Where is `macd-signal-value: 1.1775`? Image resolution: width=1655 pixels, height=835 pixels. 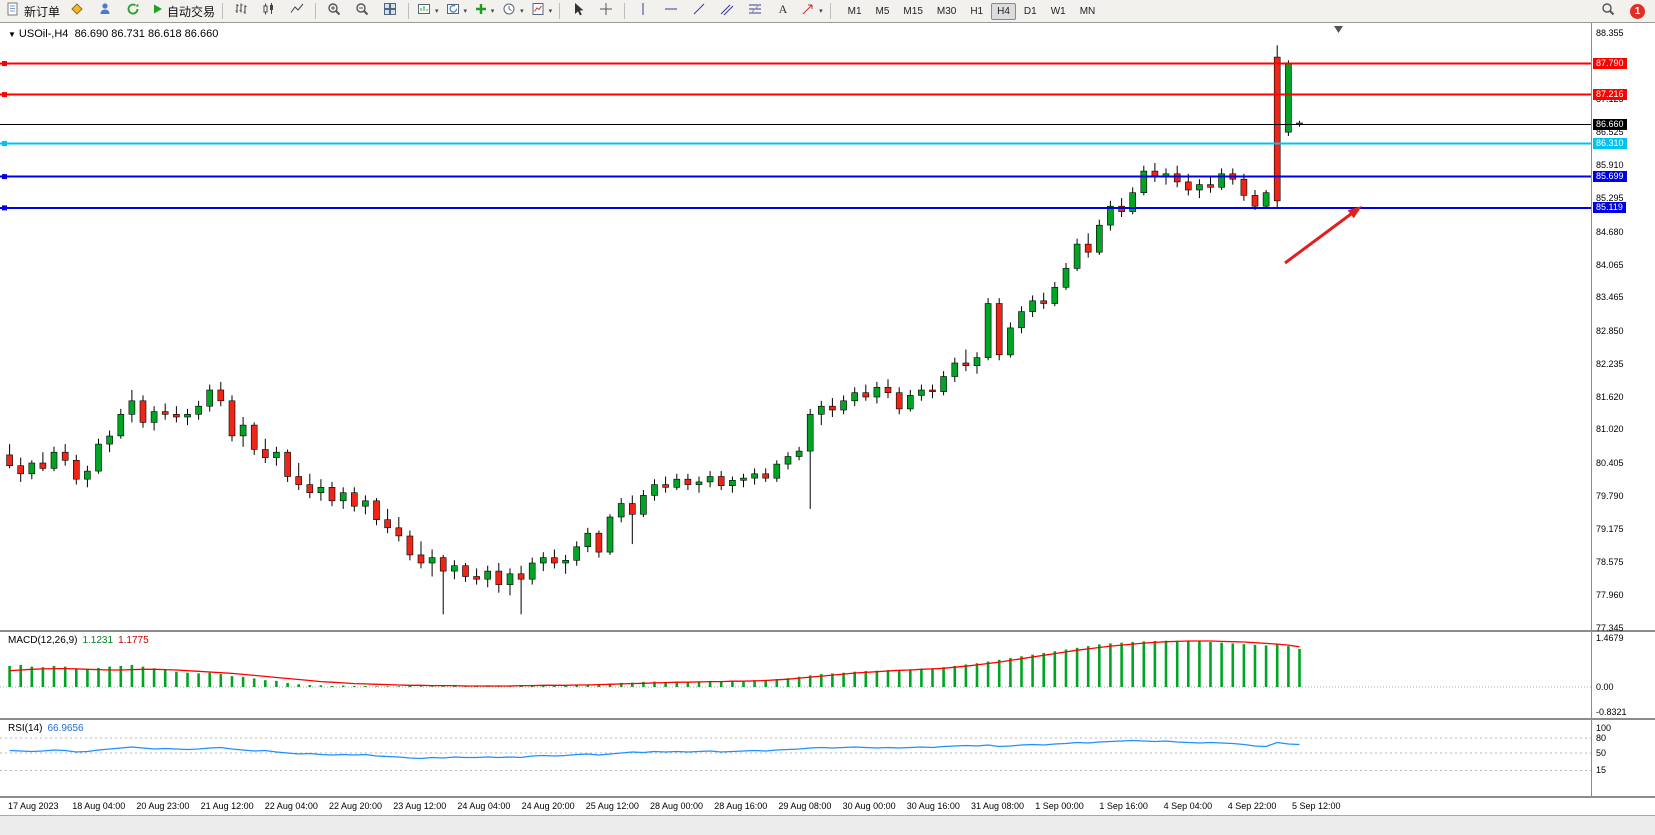 macd-signal-value: 1.1775 is located at coordinates (133, 640).